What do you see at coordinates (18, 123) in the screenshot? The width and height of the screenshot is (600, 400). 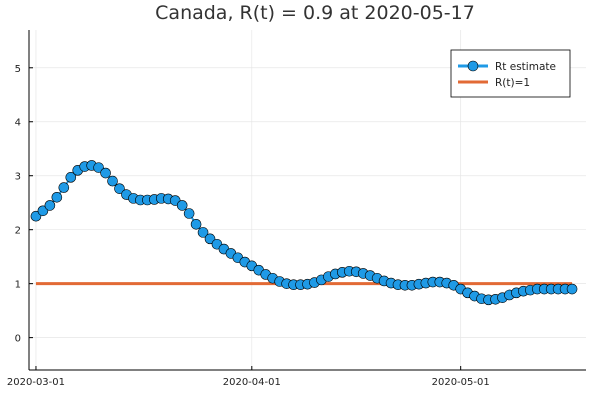 I see `y-tick-label-4: 4` at bounding box center [18, 123].